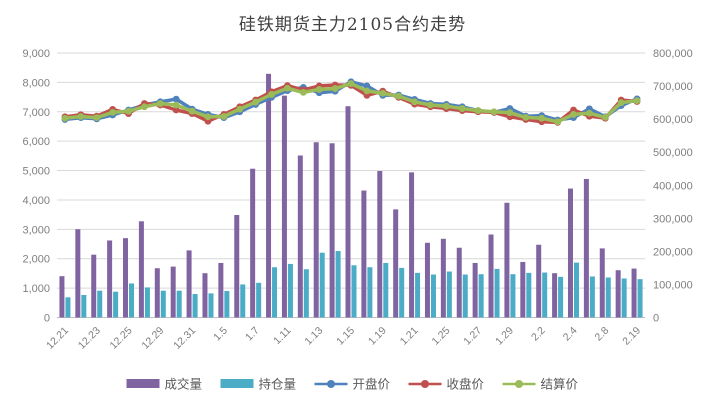 The width and height of the screenshot is (705, 402). What do you see at coordinates (519, 384) in the screenshot?
I see `settlement-price-legend-marker-icon` at bounding box center [519, 384].